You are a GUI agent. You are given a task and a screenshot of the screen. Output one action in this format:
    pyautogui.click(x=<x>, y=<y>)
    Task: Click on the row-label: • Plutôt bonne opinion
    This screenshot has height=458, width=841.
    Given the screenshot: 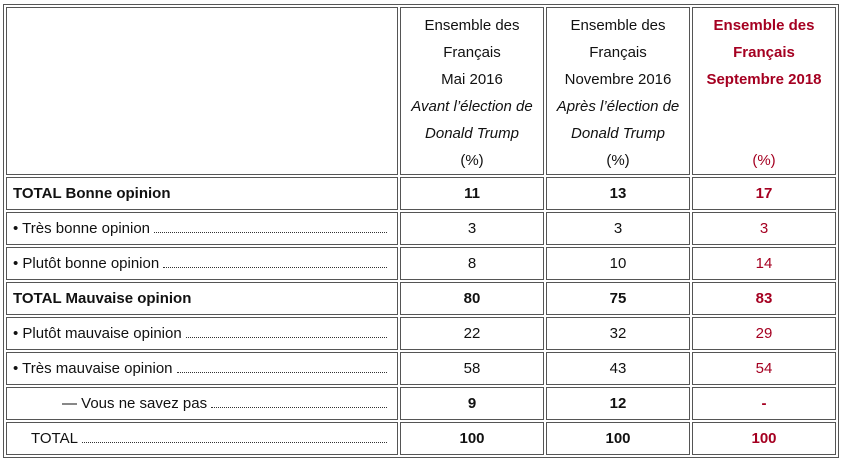 What is the action you would take?
    pyautogui.click(x=202, y=263)
    